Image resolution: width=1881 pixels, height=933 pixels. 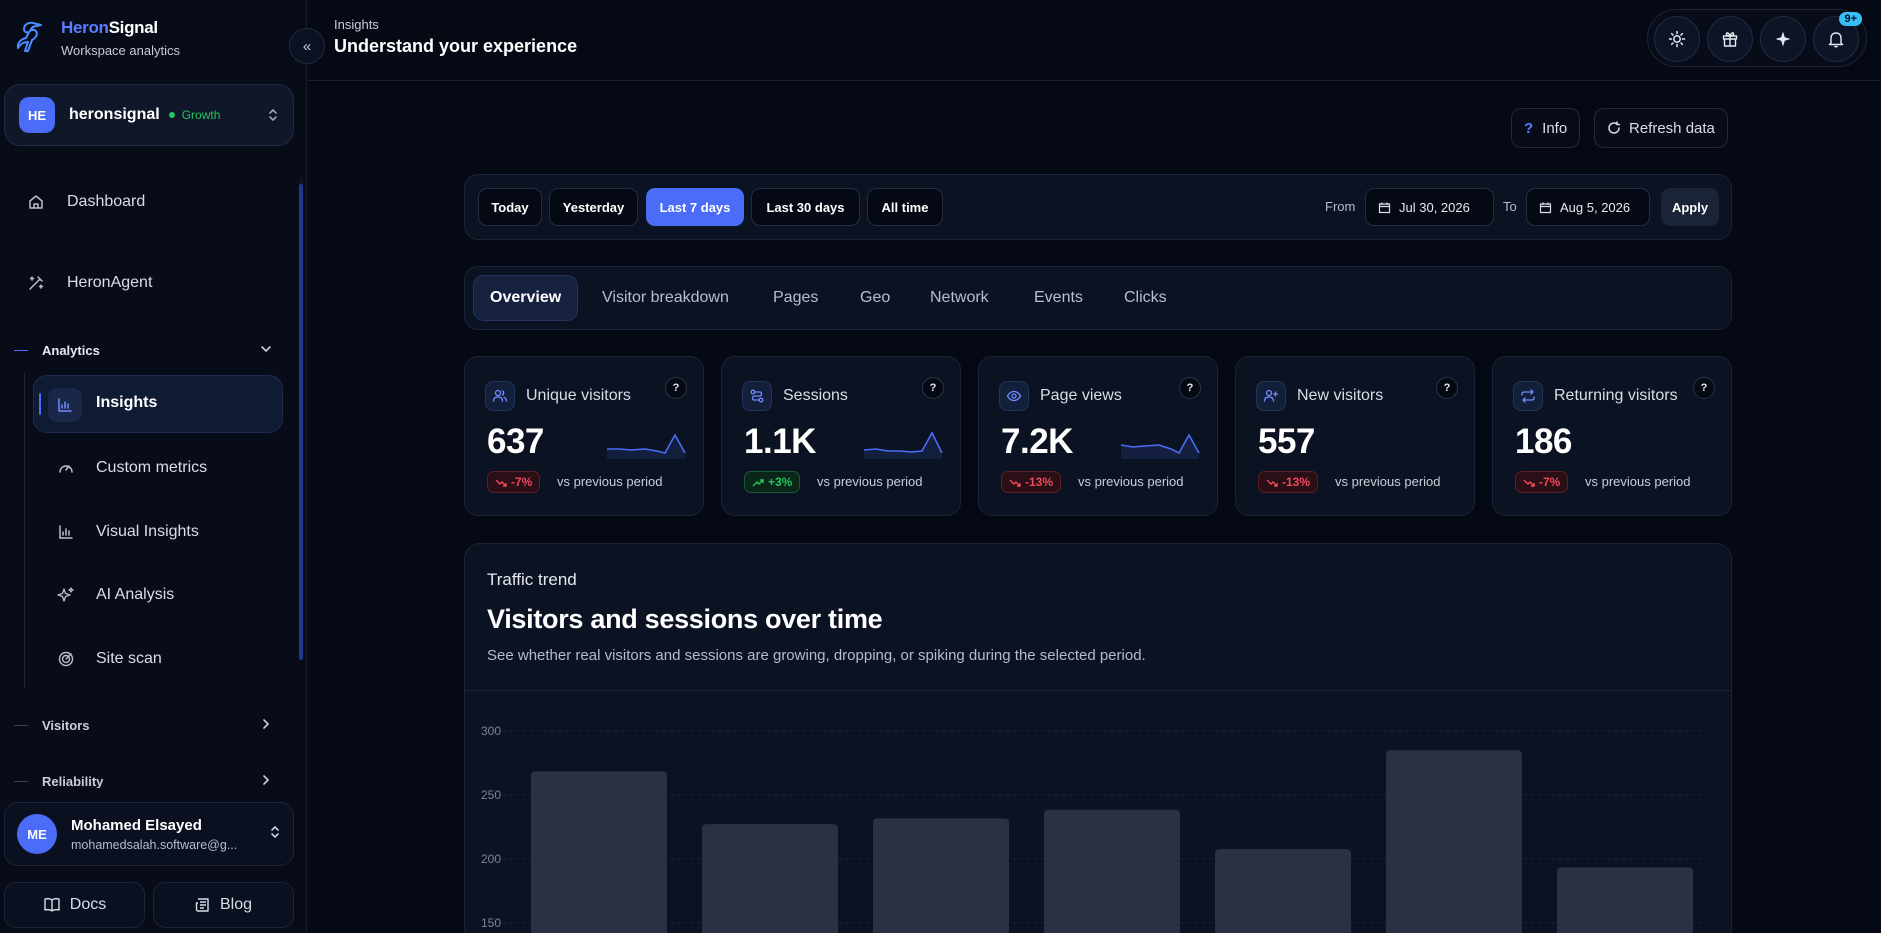 I want to click on tab-pages: Pages, so click(x=796, y=297).